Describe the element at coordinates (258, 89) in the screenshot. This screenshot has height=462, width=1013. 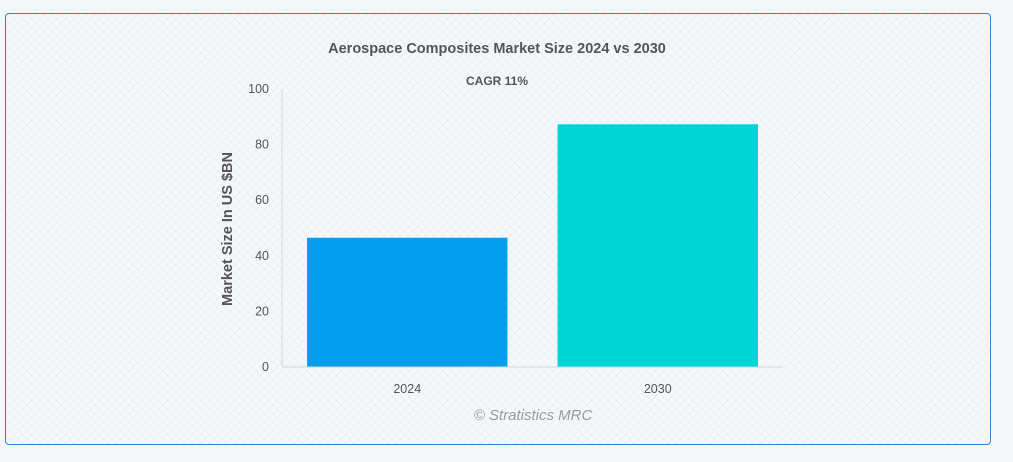
I see `y-tick-label: 100` at that location.